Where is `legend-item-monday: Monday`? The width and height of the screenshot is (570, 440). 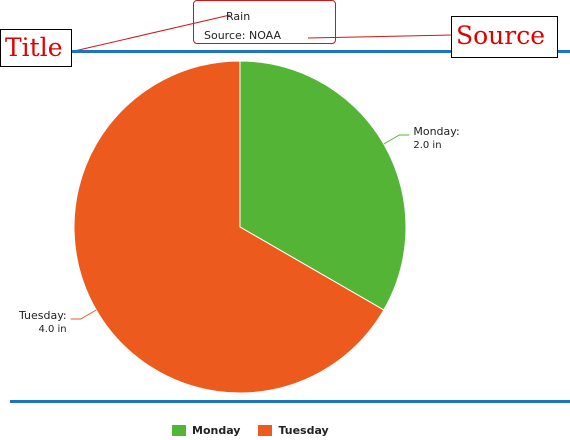 legend-item-monday: Monday is located at coordinates (206, 430).